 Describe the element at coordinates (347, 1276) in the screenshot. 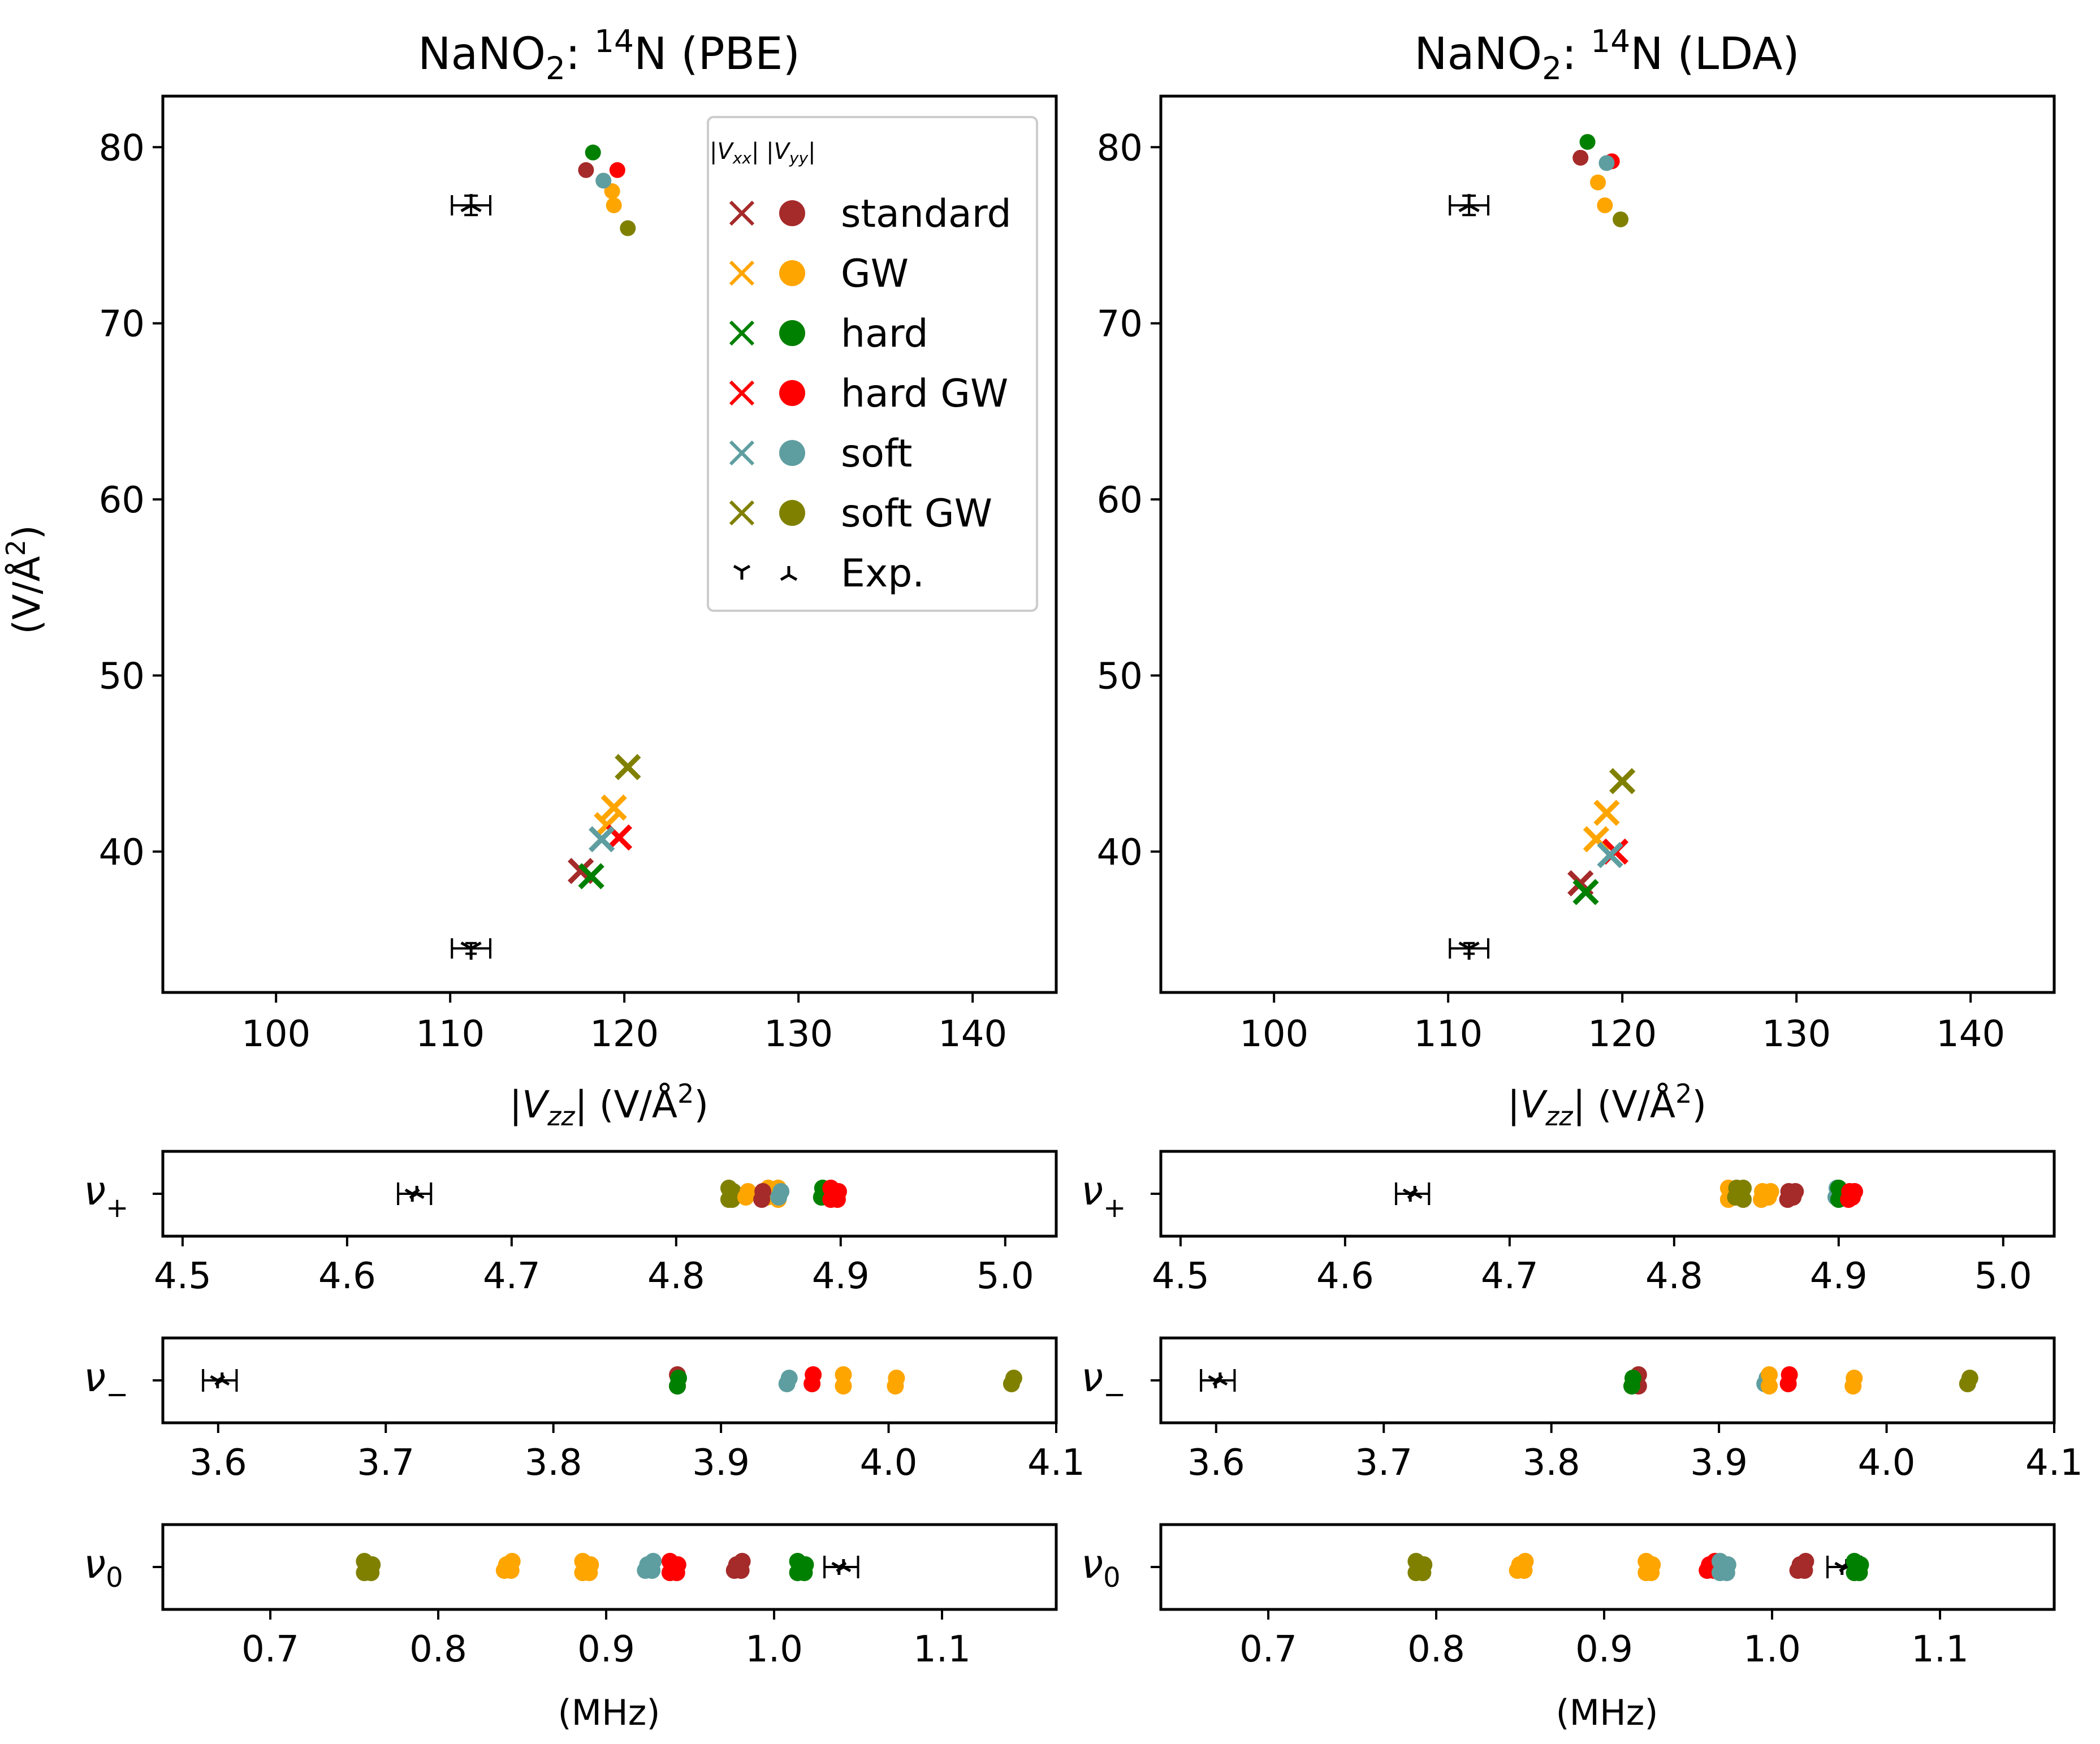

I see `pbe-nu-plus-xtick-label-1: 4.6` at that location.